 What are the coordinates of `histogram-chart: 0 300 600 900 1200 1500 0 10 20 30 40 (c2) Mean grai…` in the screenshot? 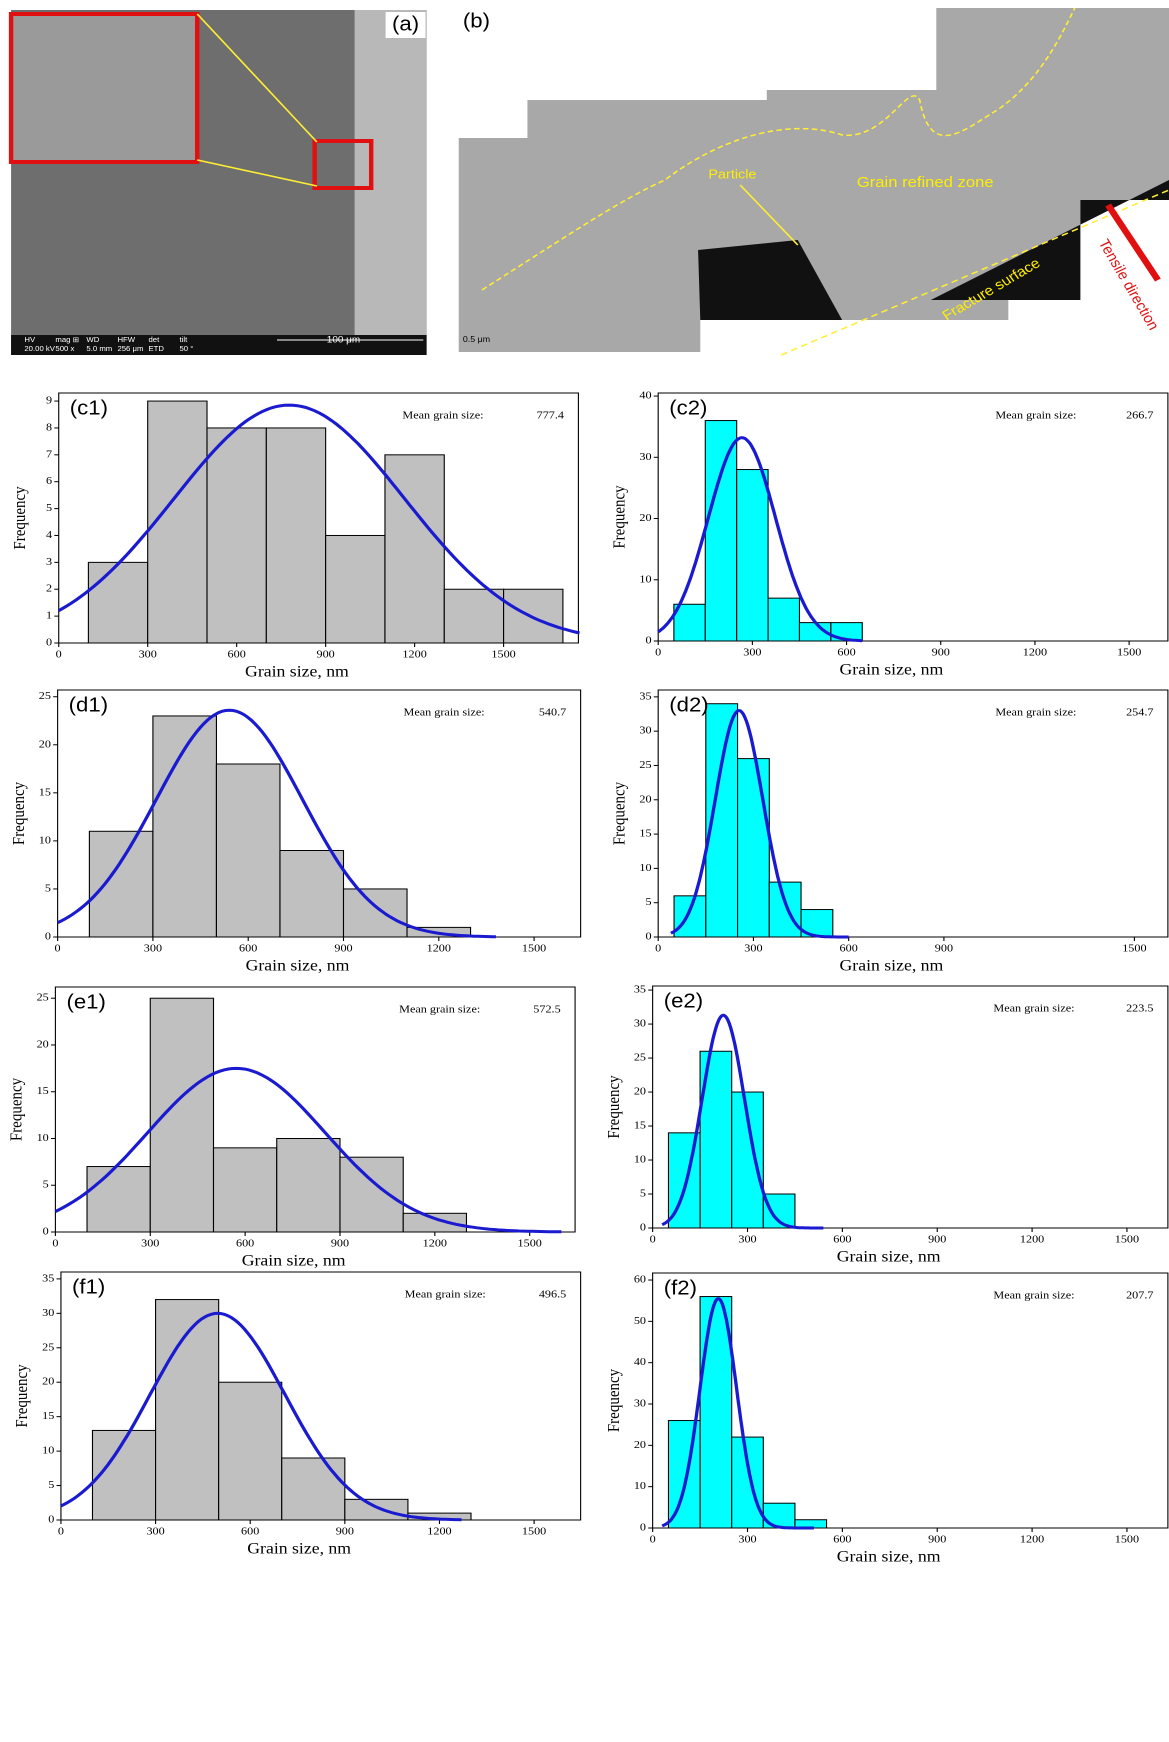 It's located at (890, 533).